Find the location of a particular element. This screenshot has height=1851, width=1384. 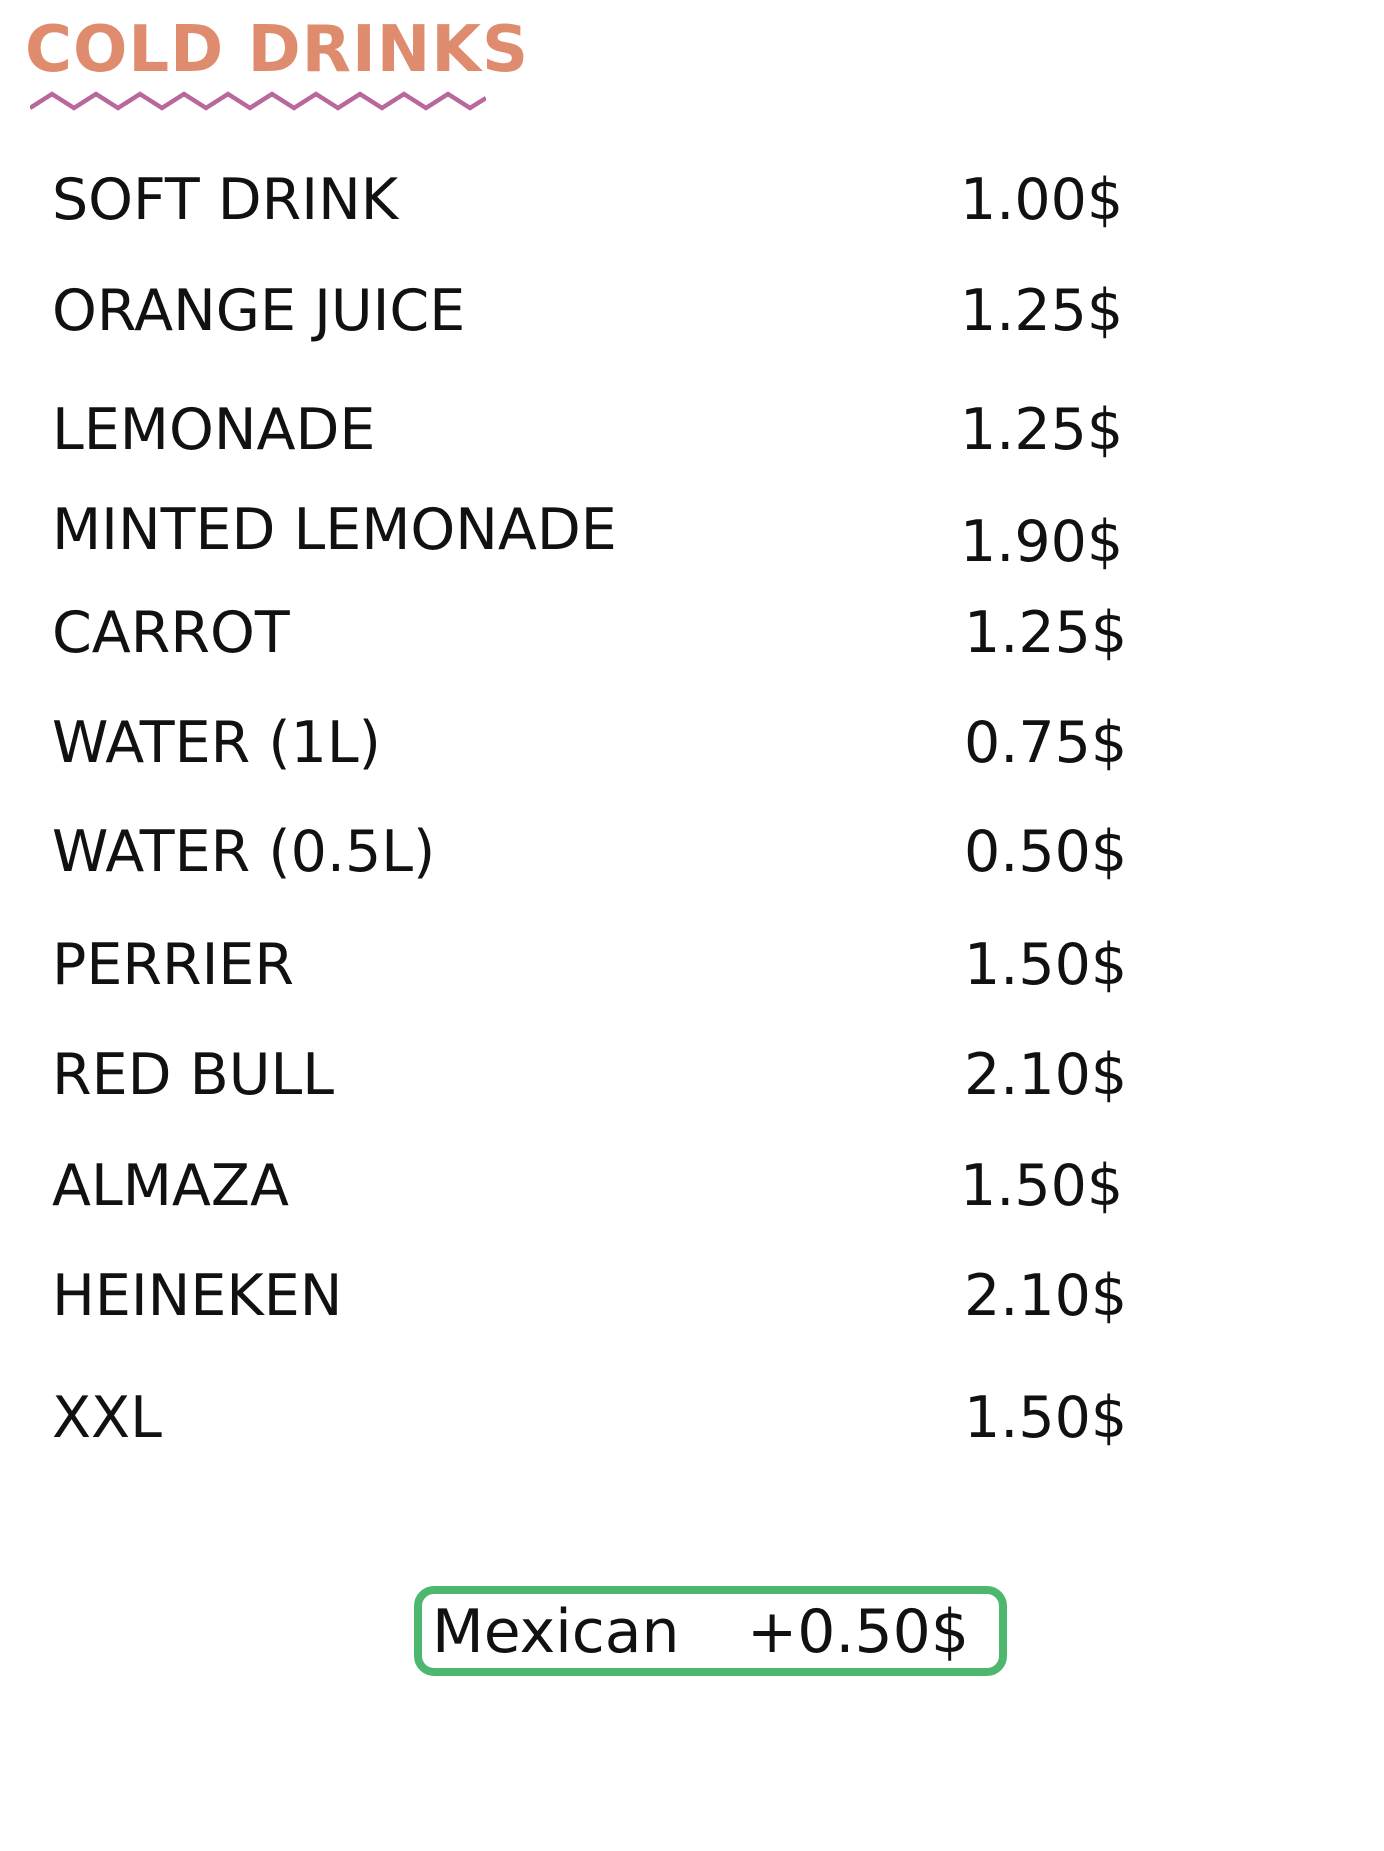

menu-item-price: 1.00$ is located at coordinates (1042, 200).